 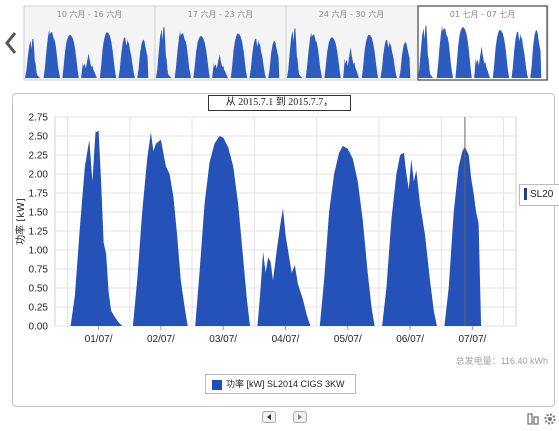 What do you see at coordinates (11, 43) in the screenshot?
I see `chevron-left-icon` at bounding box center [11, 43].